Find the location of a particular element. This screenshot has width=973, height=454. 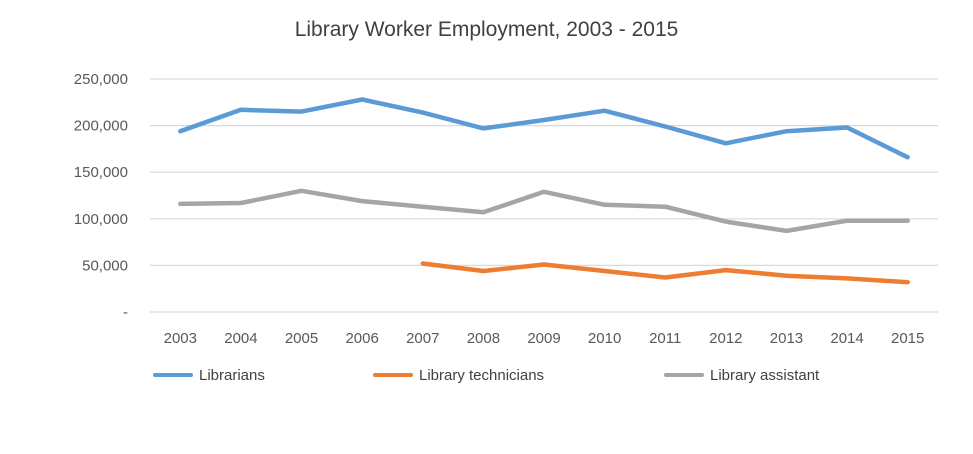

x-tick-label: 2007 is located at coordinates (422, 338).